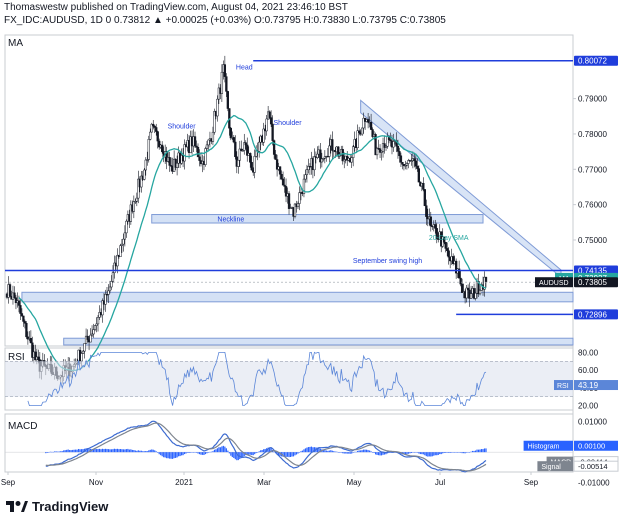 Image resolution: width=623 pixels, height=519 pixels. I want to click on rsi-tick-label: 20.00, so click(588, 406).